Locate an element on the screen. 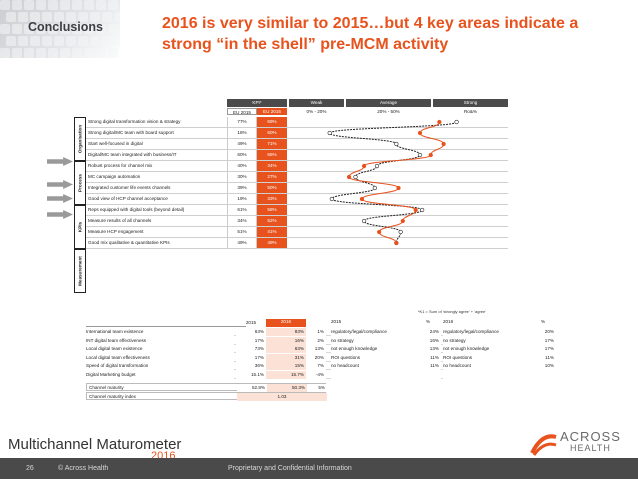  copyright: © Across Health is located at coordinates (83, 468).